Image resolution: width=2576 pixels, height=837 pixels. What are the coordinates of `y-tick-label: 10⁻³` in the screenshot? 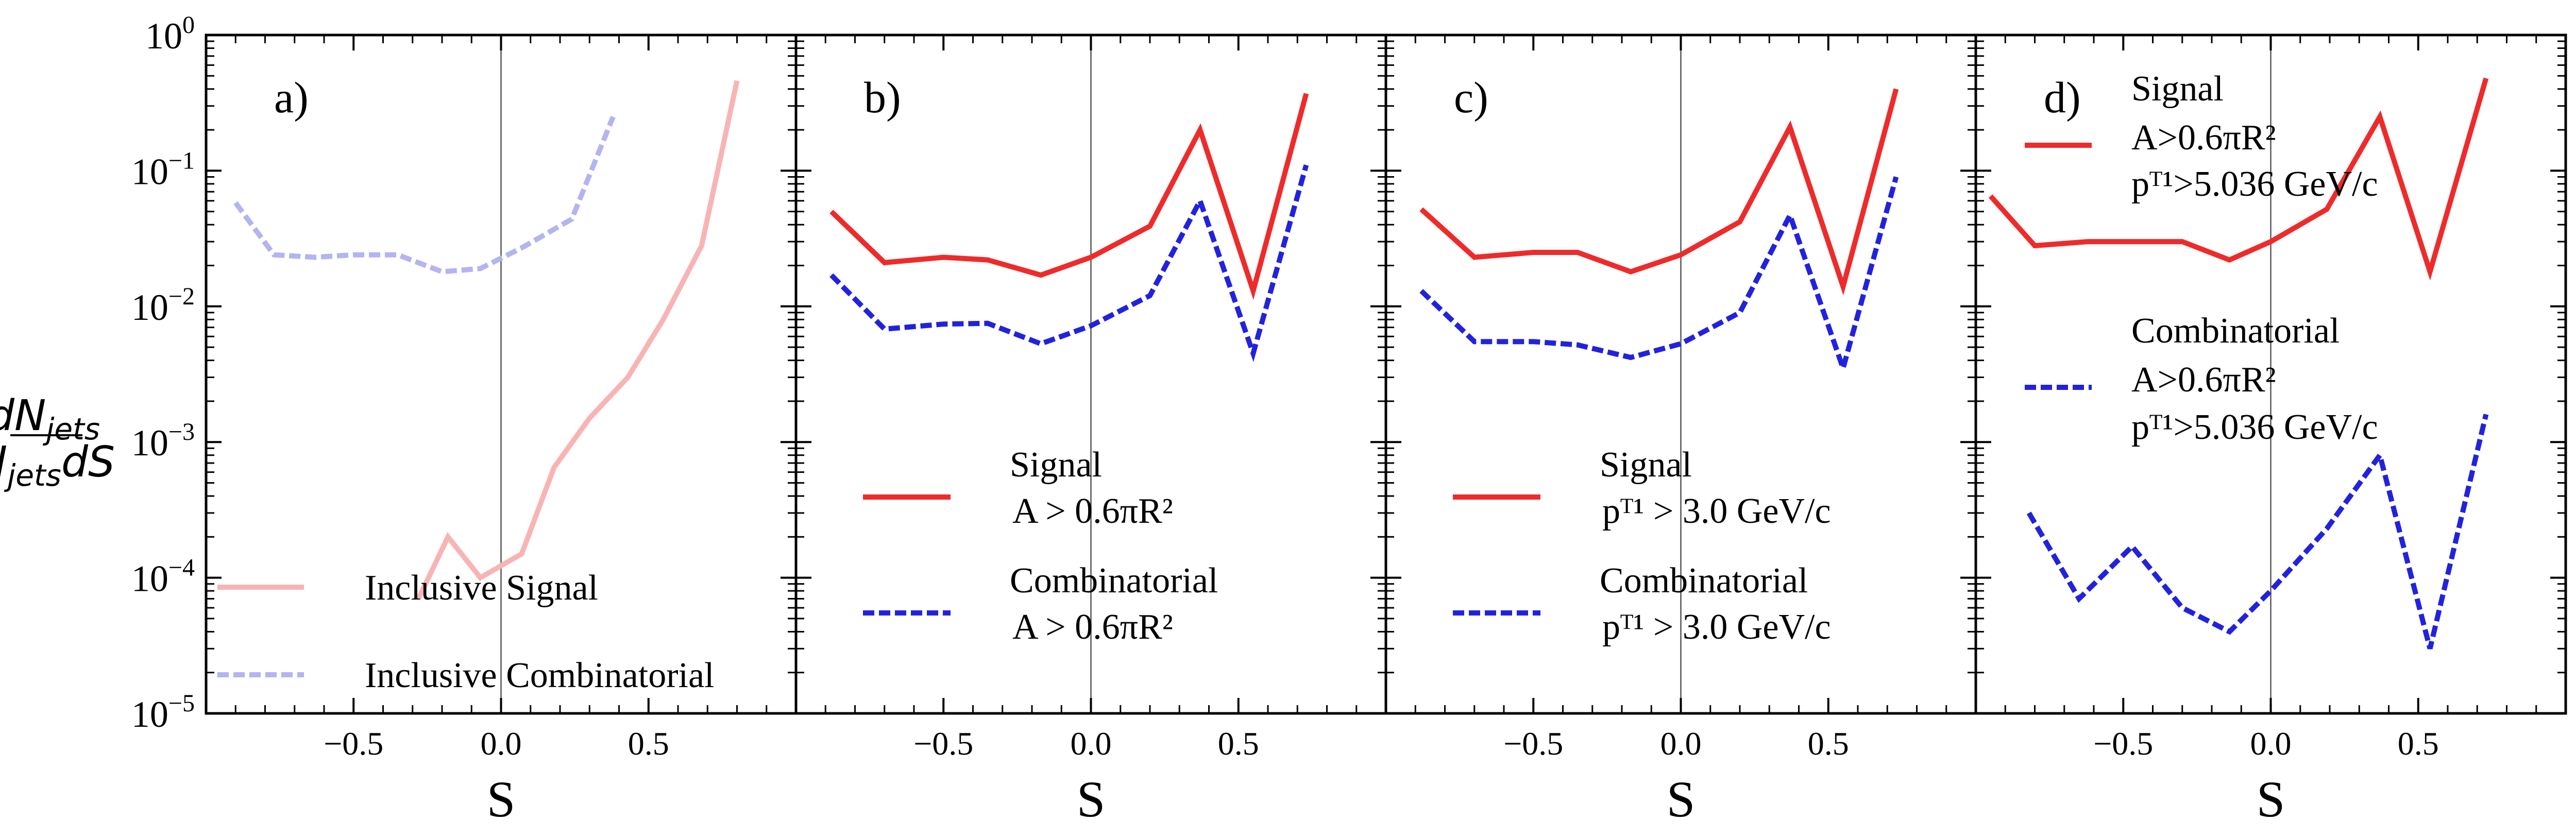 It's located at (163, 441).